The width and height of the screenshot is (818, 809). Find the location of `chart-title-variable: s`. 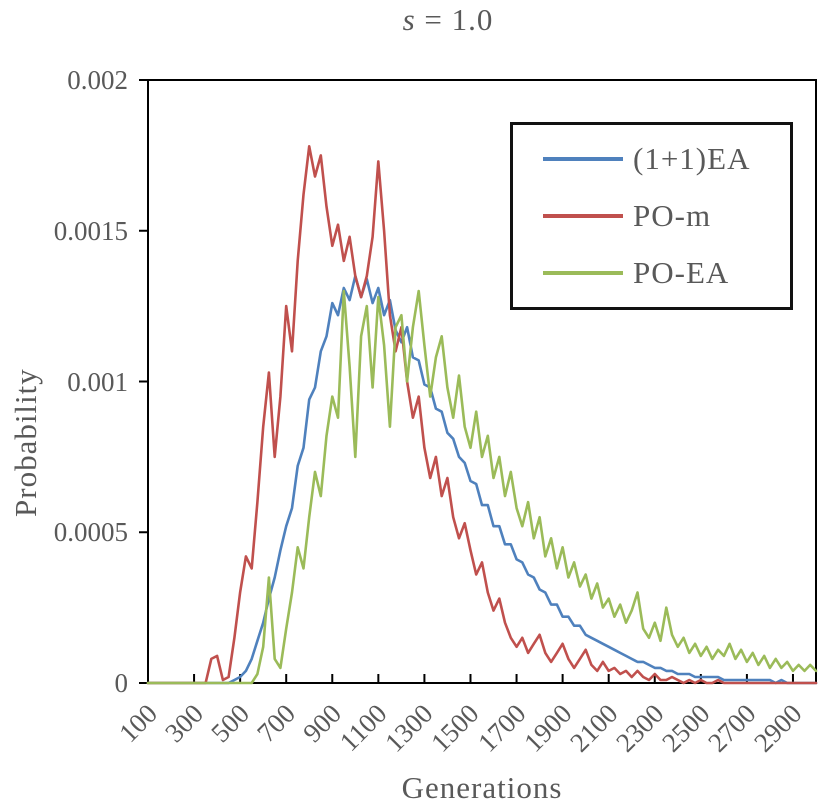

chart-title-variable: s is located at coordinates (409, 19).